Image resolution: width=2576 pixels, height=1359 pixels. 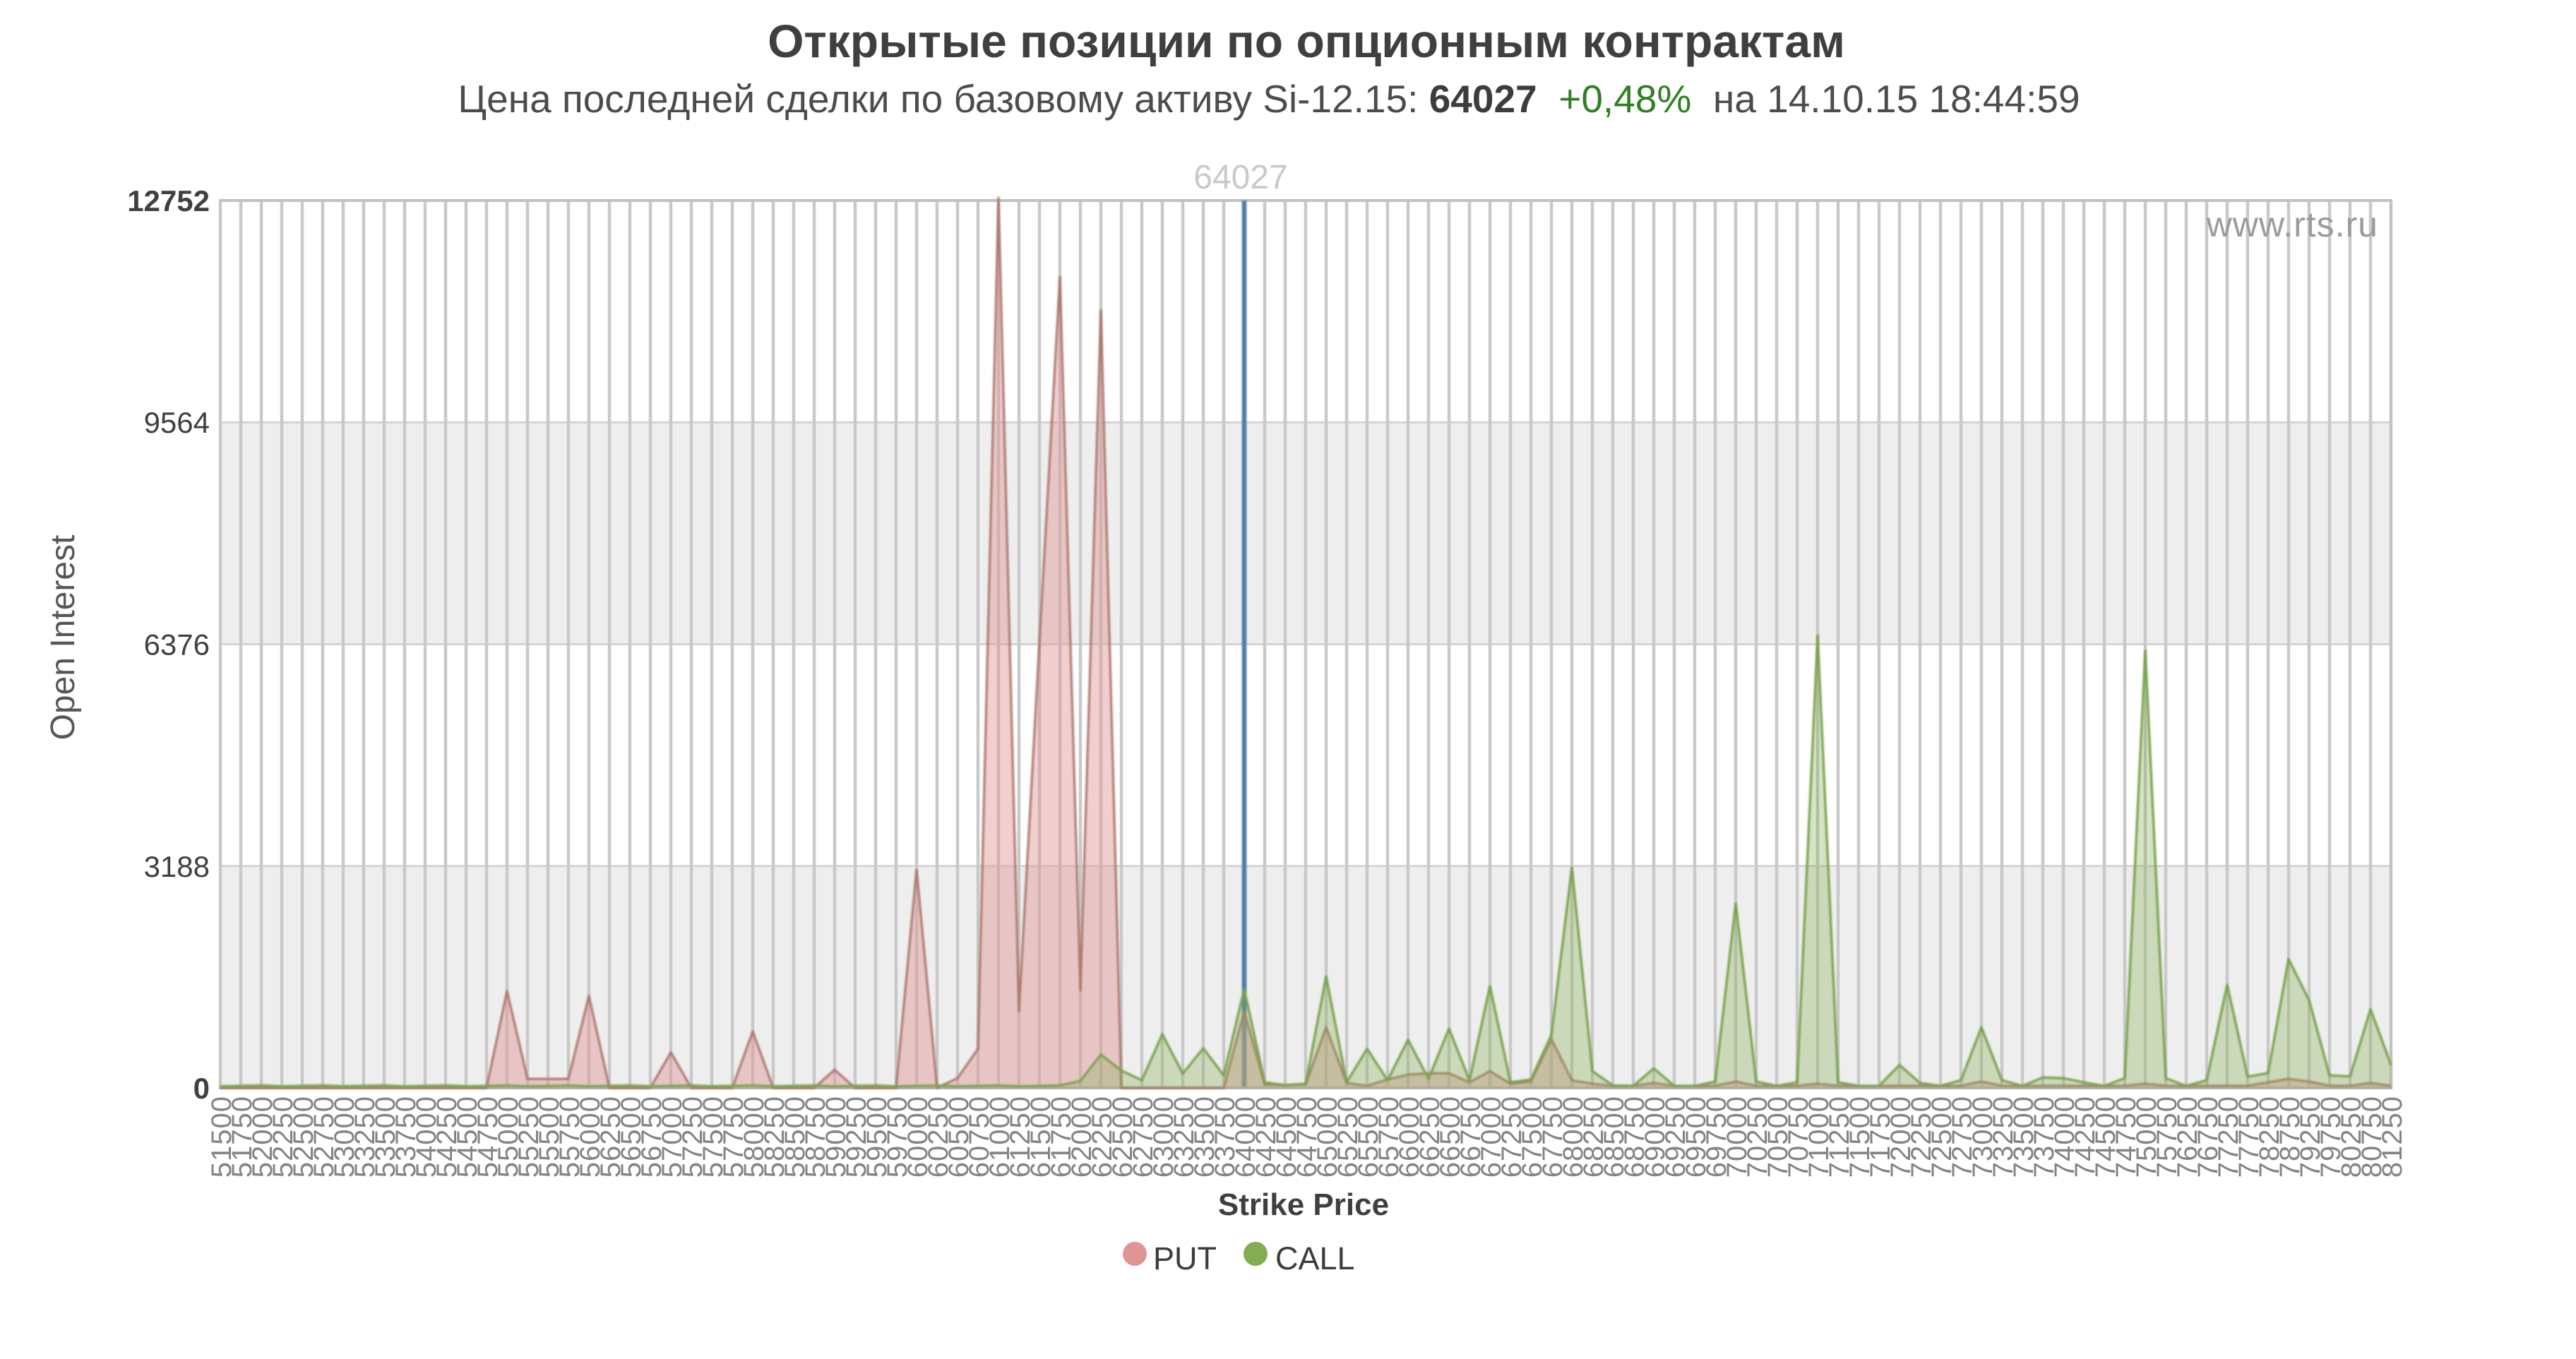 What do you see at coordinates (467, 1137) in the screenshot?
I see `svg-text: 54500` at bounding box center [467, 1137].